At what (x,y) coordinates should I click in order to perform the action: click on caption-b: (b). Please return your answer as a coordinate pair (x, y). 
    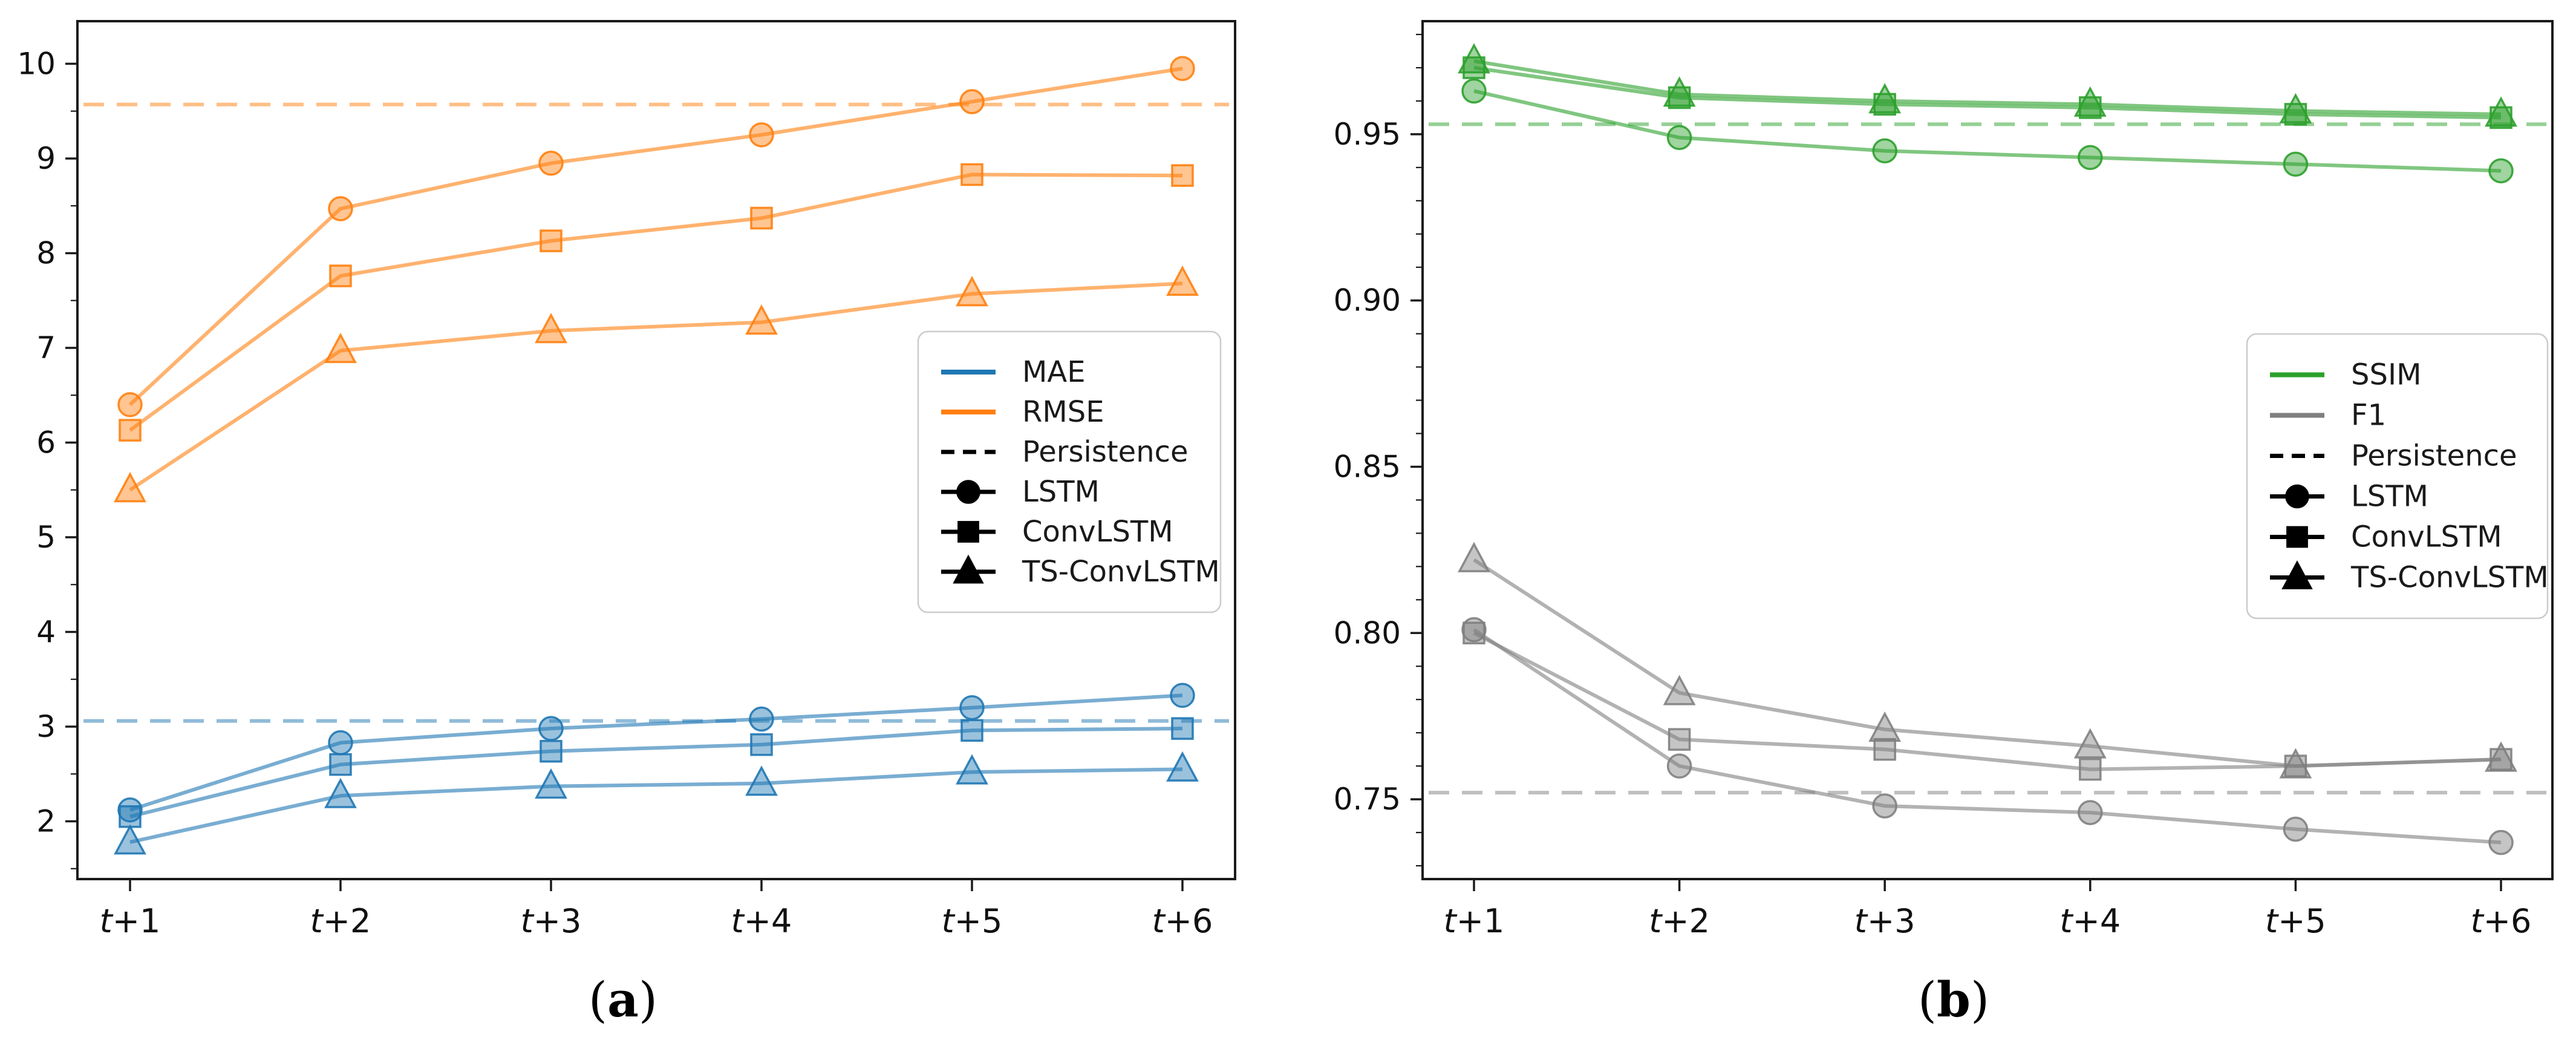
    Looking at the image, I should click on (1953, 999).